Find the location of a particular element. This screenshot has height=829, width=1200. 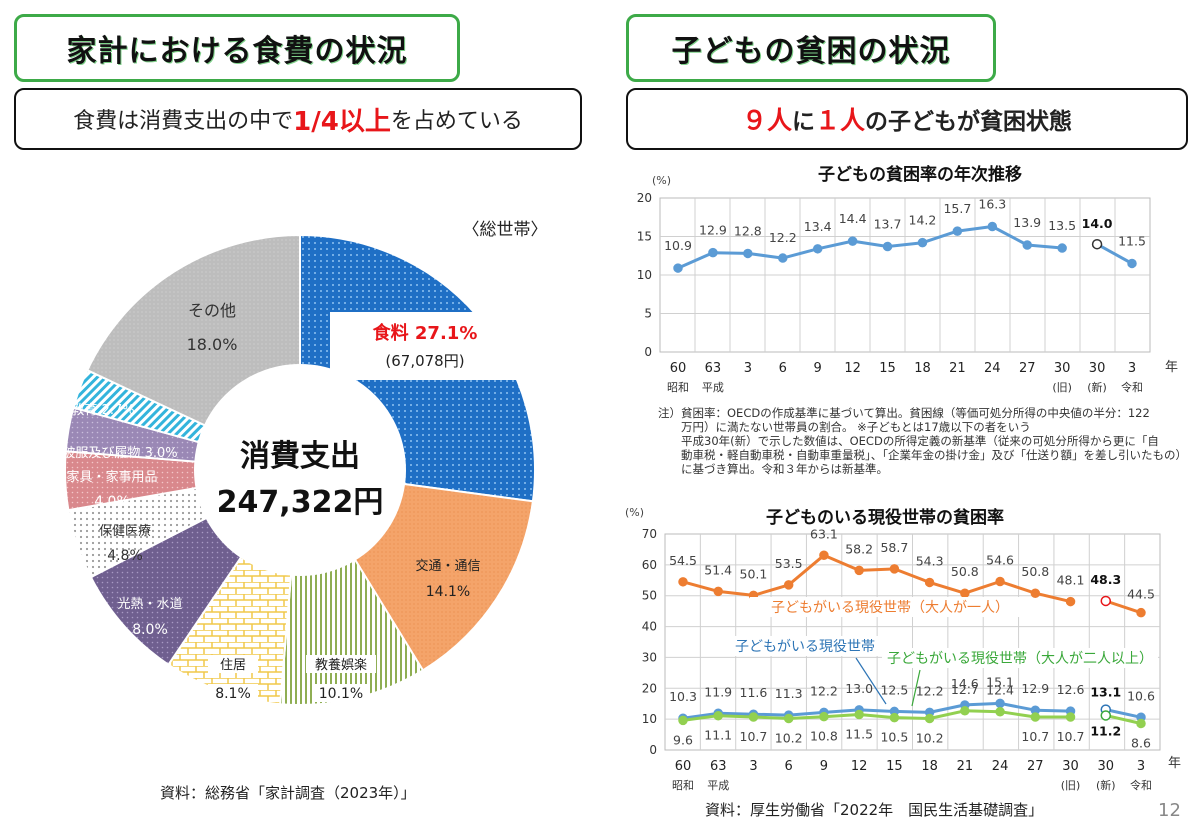

food-label-bg is located at coordinates (425, 346).